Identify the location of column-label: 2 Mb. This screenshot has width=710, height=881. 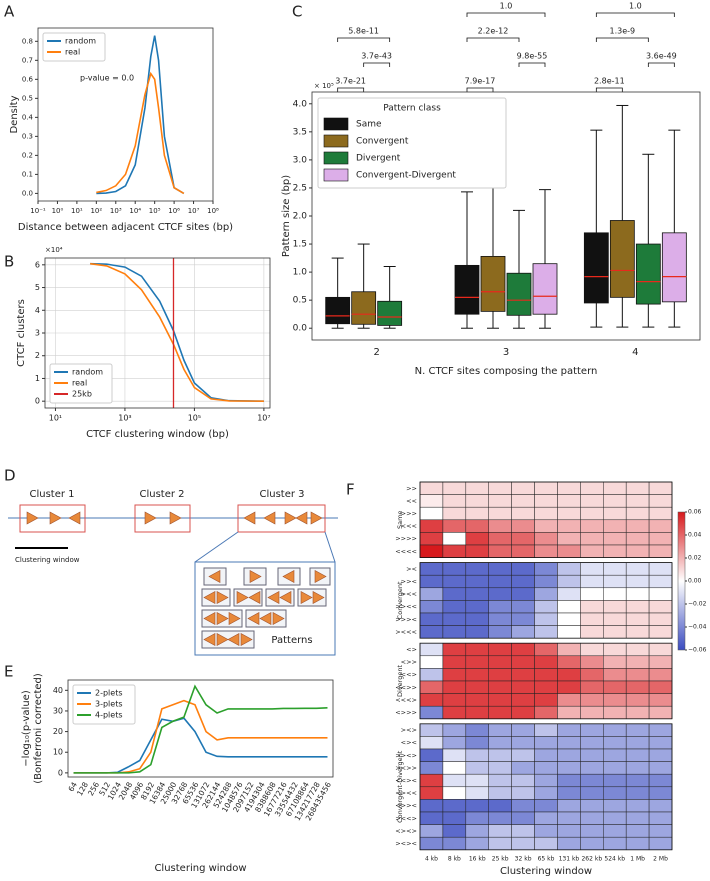
(660, 858).